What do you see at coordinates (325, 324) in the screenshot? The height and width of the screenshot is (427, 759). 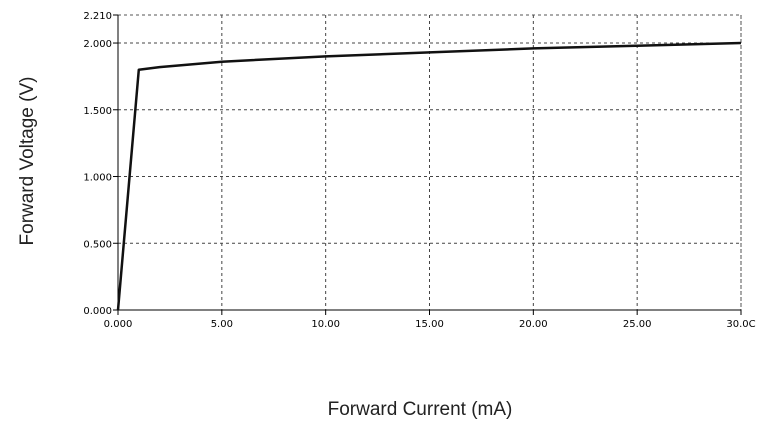 I see `x-tick-label: 10.00` at bounding box center [325, 324].